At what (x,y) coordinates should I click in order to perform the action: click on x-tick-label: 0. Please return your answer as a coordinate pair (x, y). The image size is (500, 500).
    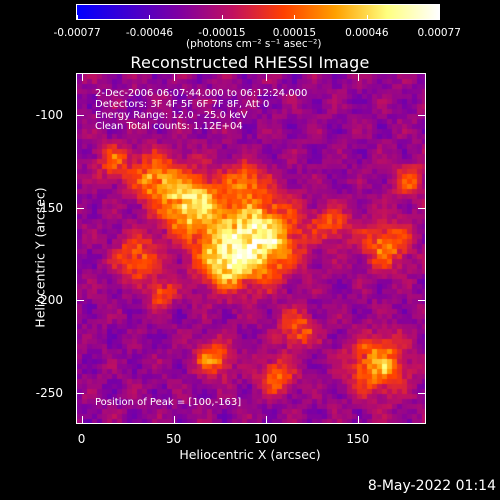
    Looking at the image, I should click on (81, 439).